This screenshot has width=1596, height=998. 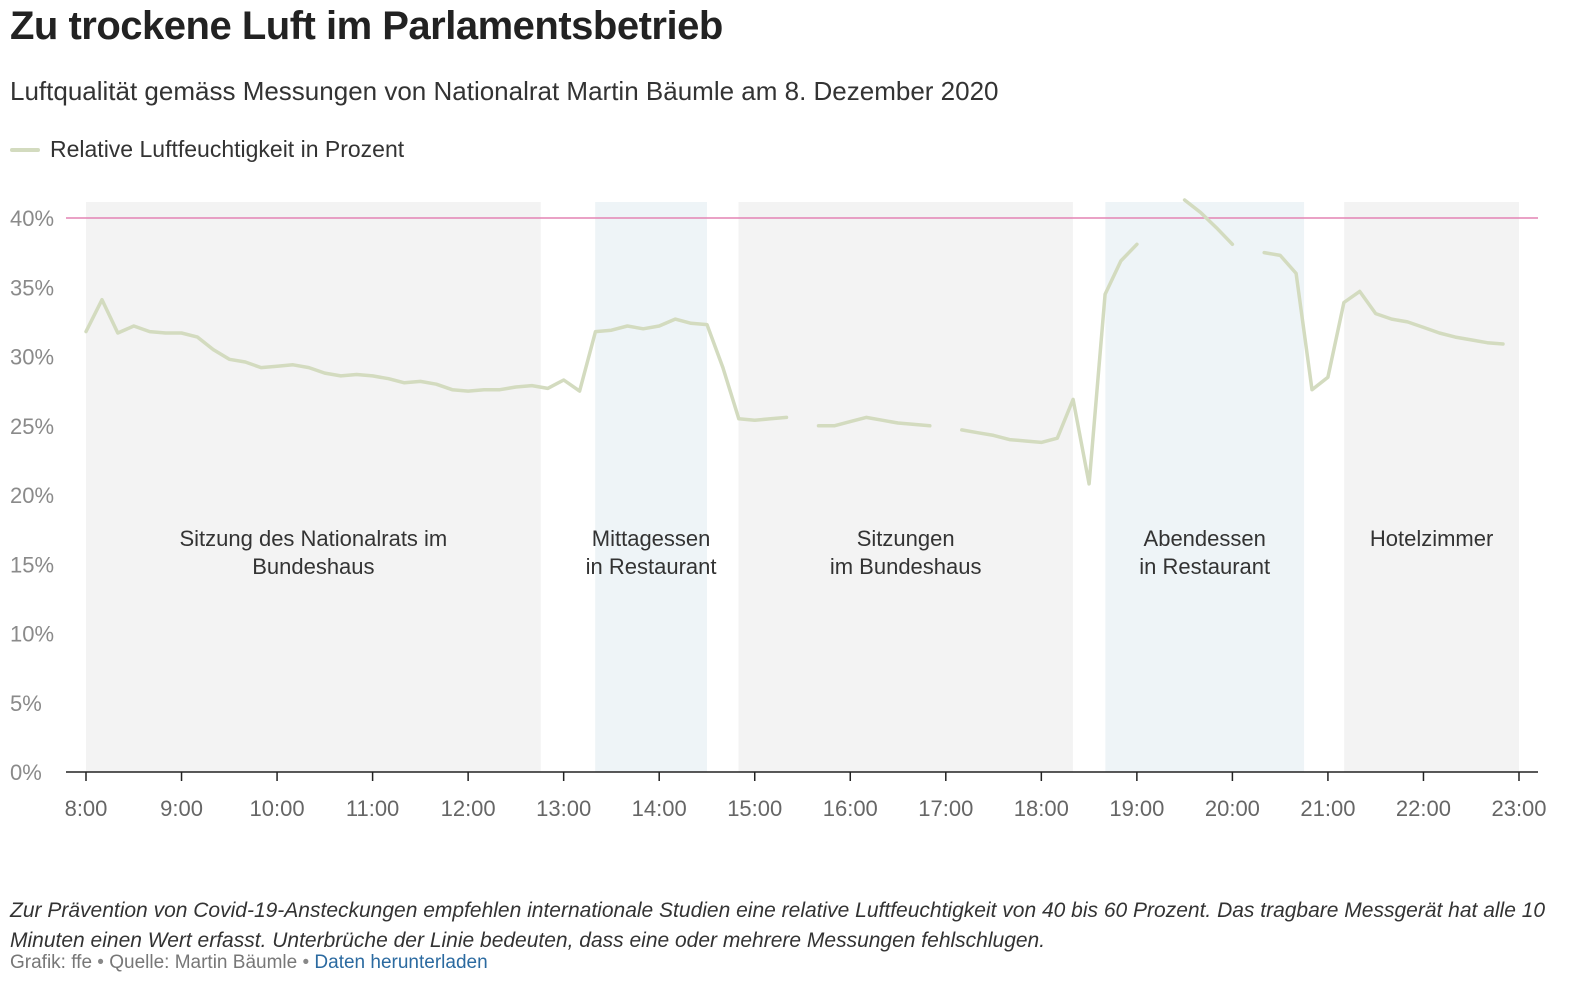 What do you see at coordinates (1518, 808) in the screenshot?
I see `x-tick-label: 23:00` at bounding box center [1518, 808].